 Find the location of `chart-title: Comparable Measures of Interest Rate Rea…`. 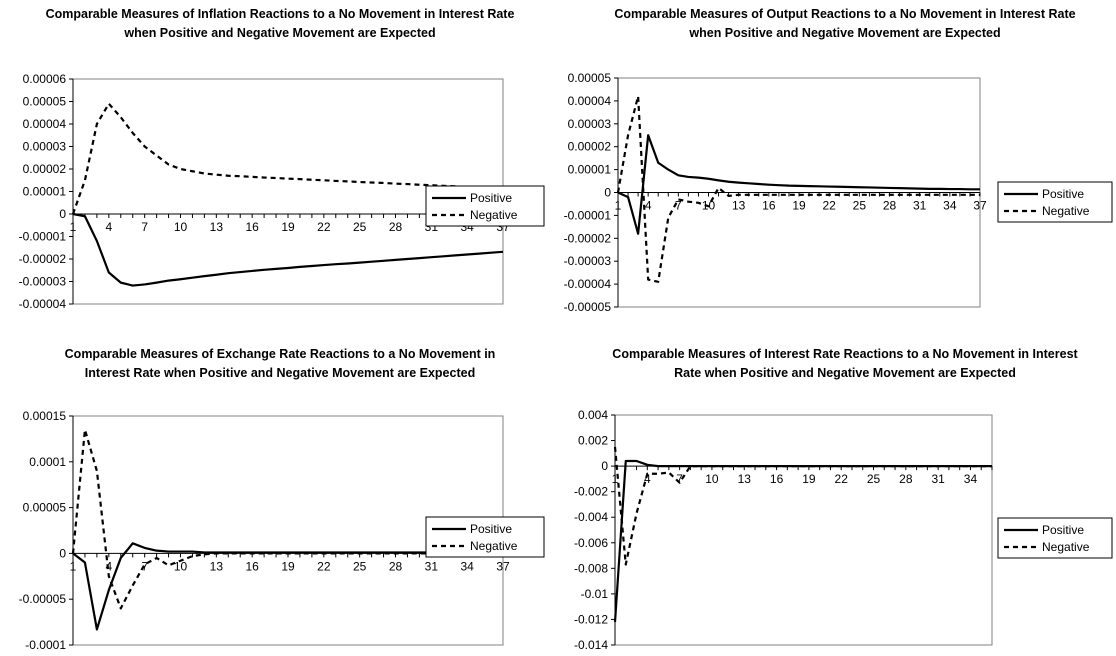

chart-title: Comparable Measures of Interest Rate Rea… is located at coordinates (845, 363).